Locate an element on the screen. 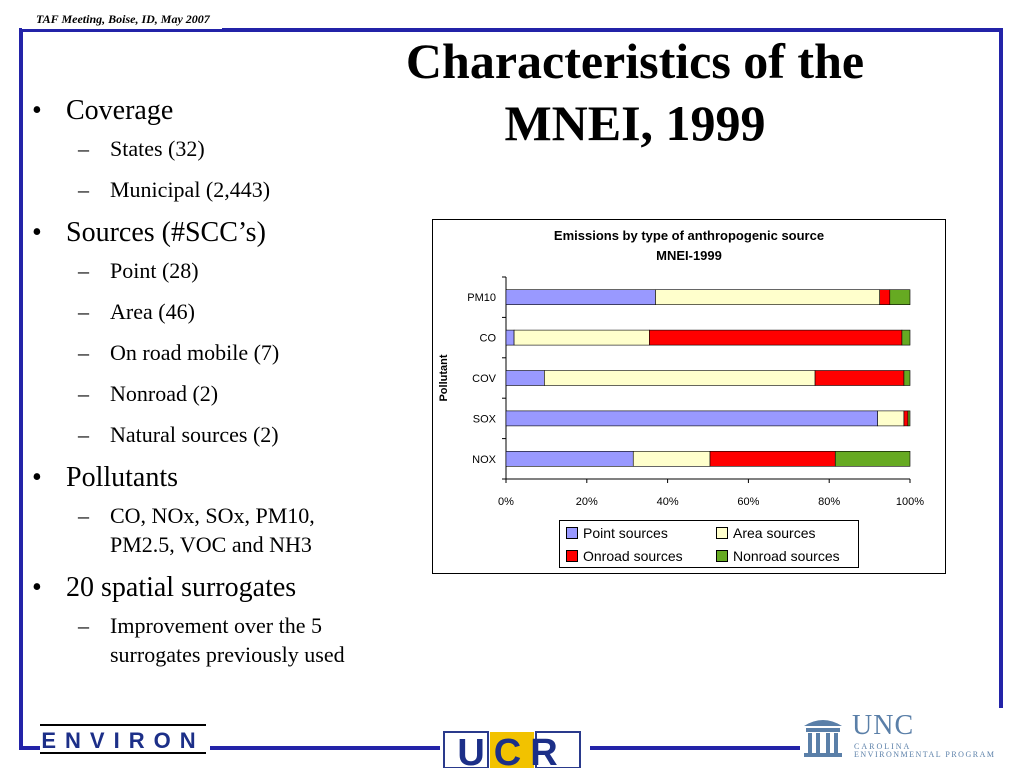  slide-title: Characteristics of the MNEI, 1999 is located at coordinates (635, 92).